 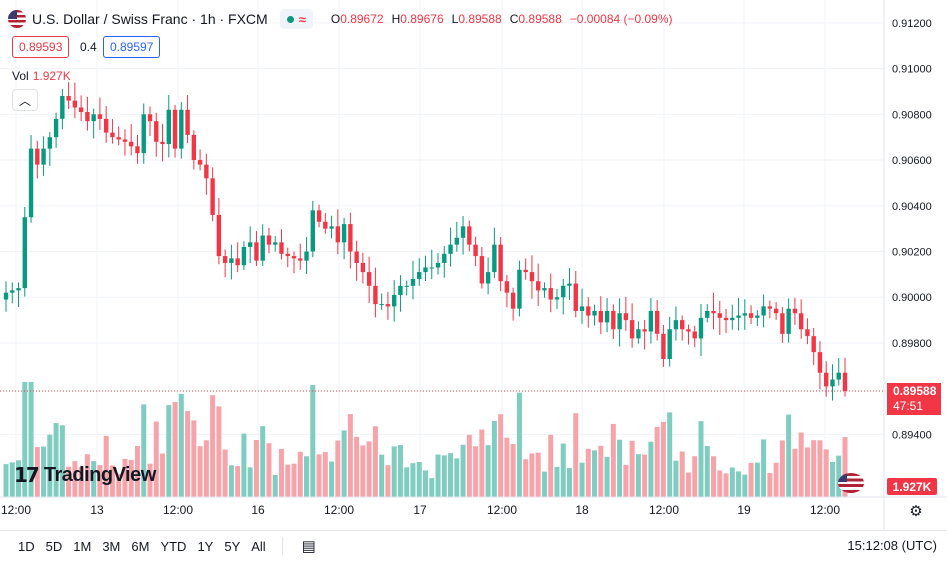 What do you see at coordinates (150, 19) in the screenshot?
I see `symbol-title: U.S. Dollar / Swiss Franc · 1h · FXCM` at bounding box center [150, 19].